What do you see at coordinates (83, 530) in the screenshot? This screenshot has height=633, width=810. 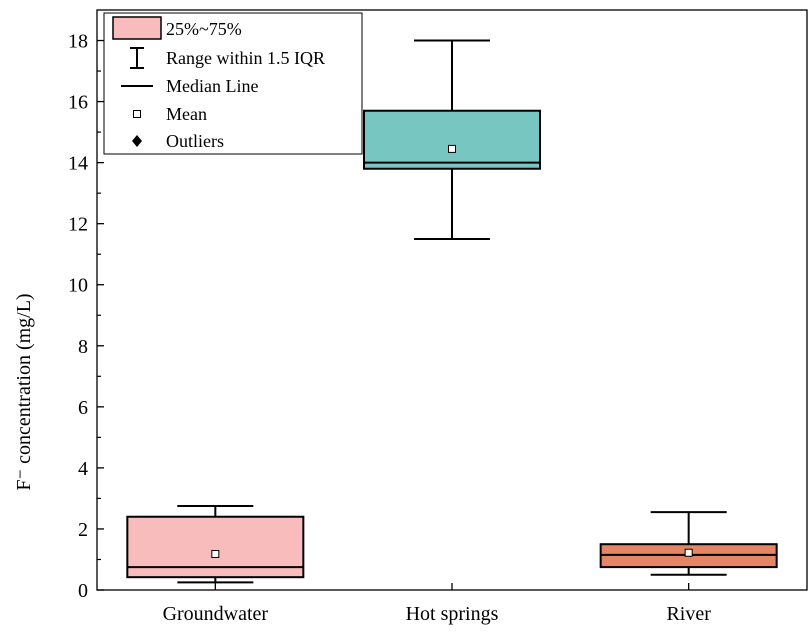 I see `y-tick-label: 2` at bounding box center [83, 530].